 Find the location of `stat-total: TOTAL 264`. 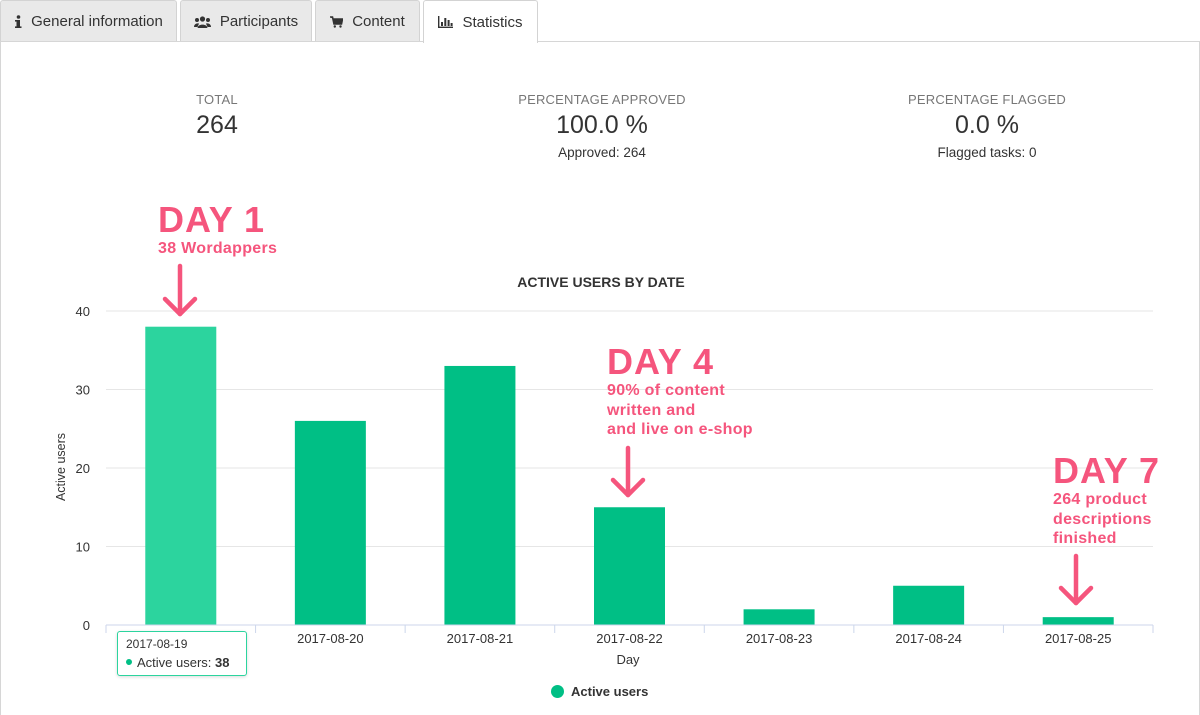

stat-total: TOTAL 264 is located at coordinates (217, 116).